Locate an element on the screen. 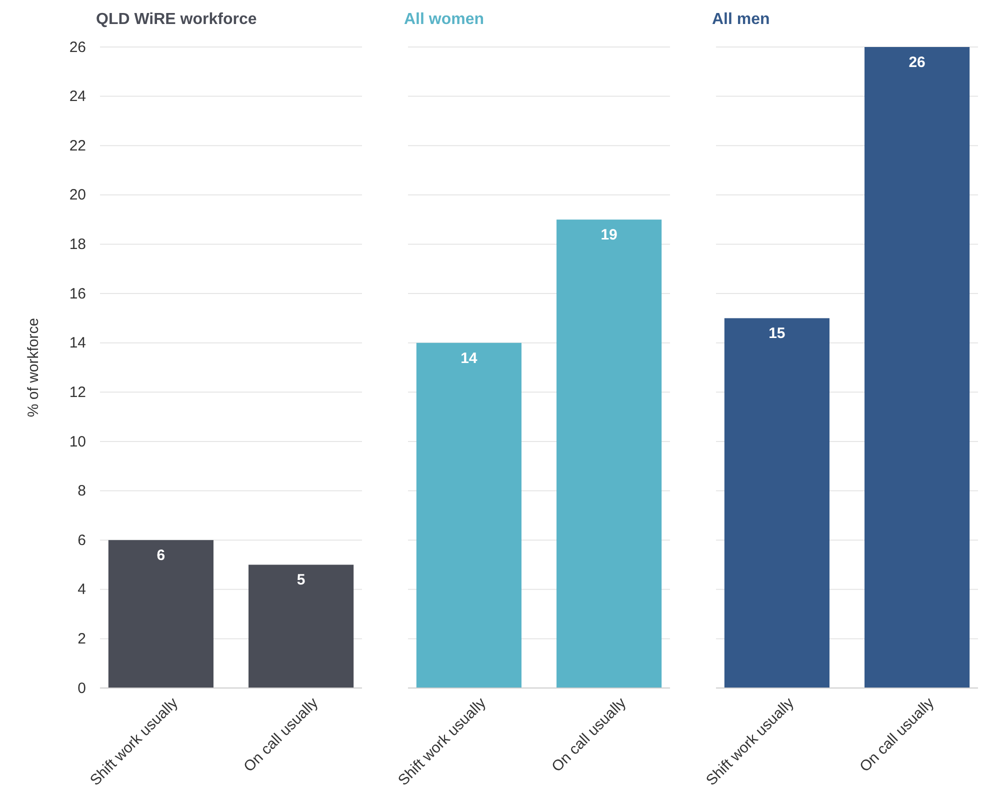  data-label: 14 is located at coordinates (469, 358).